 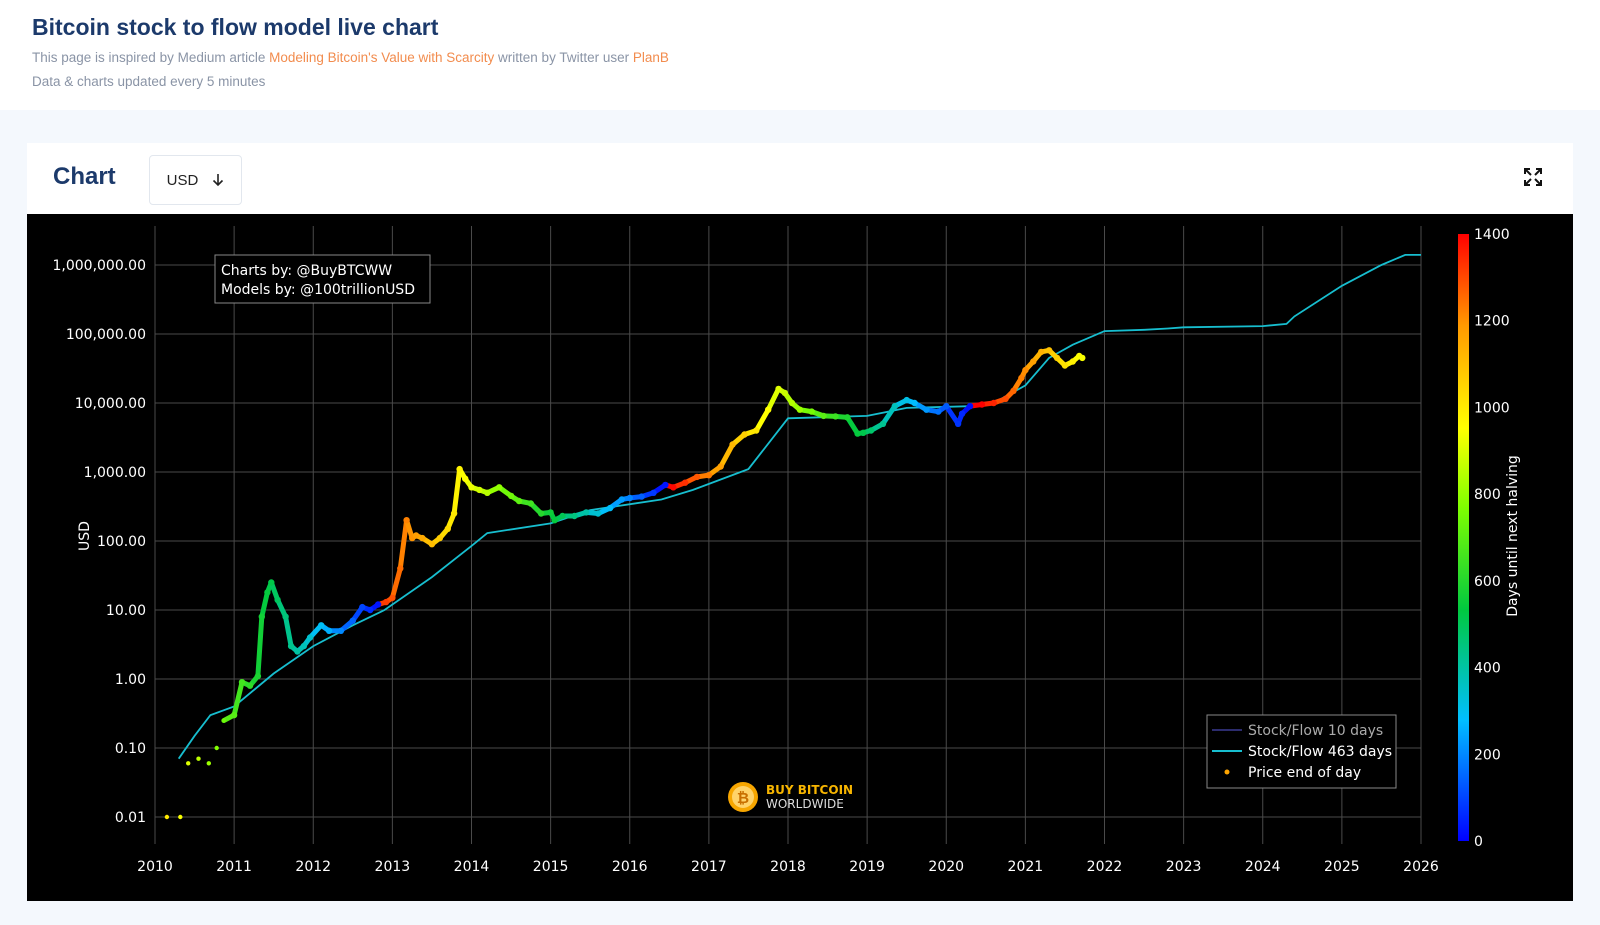 I want to click on x-tick-label: 2017, so click(x=709, y=867).